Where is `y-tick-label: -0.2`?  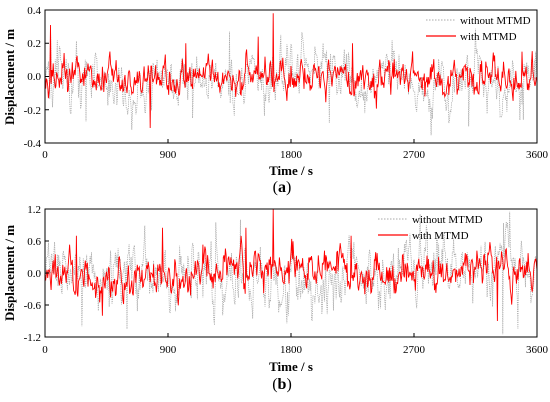 y-tick-label: -0.2 is located at coordinates (32, 111).